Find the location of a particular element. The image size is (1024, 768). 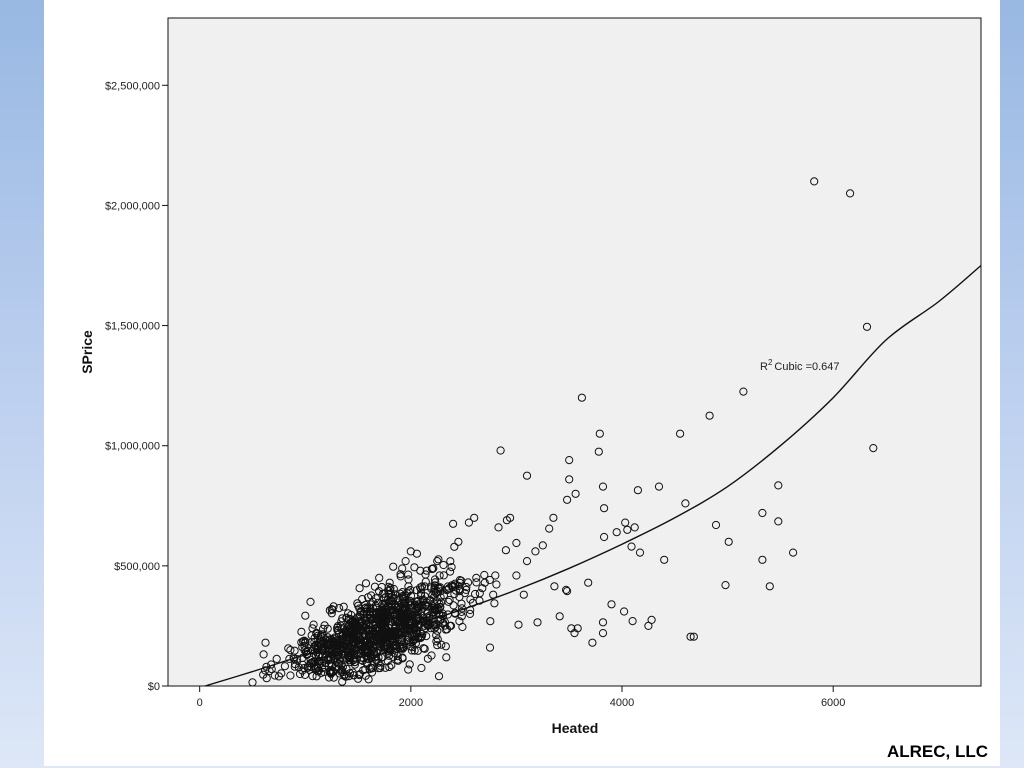

y-axis-title: SPrice is located at coordinates (87, 352).